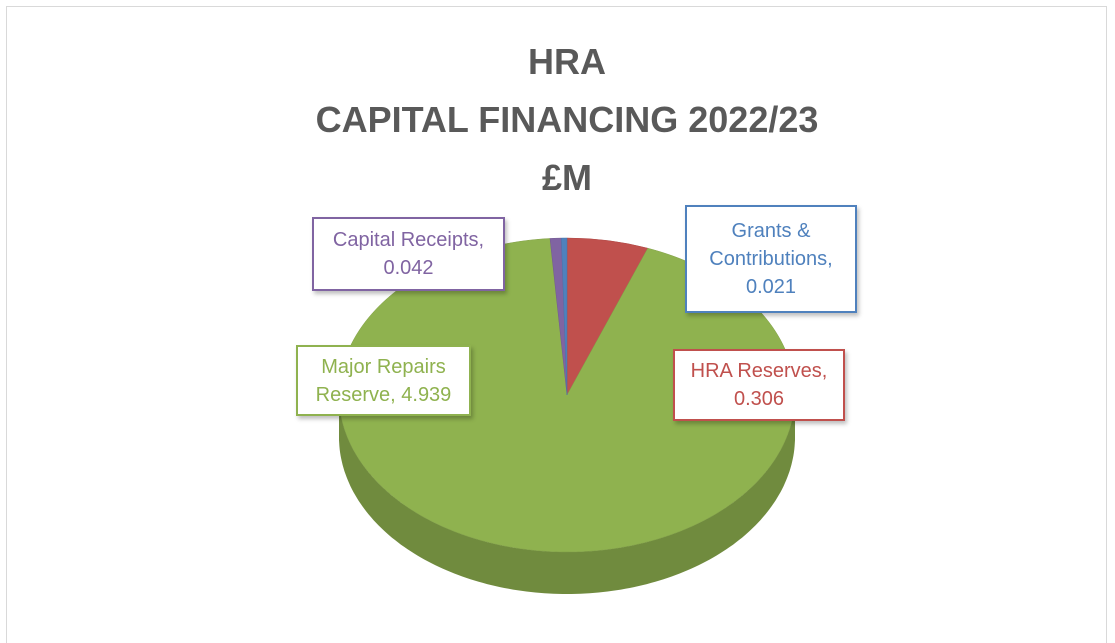 The height and width of the screenshot is (643, 1115). What do you see at coordinates (759, 385) in the screenshot?
I see `data-label: HRA Reserves, 0.306` at bounding box center [759, 385].